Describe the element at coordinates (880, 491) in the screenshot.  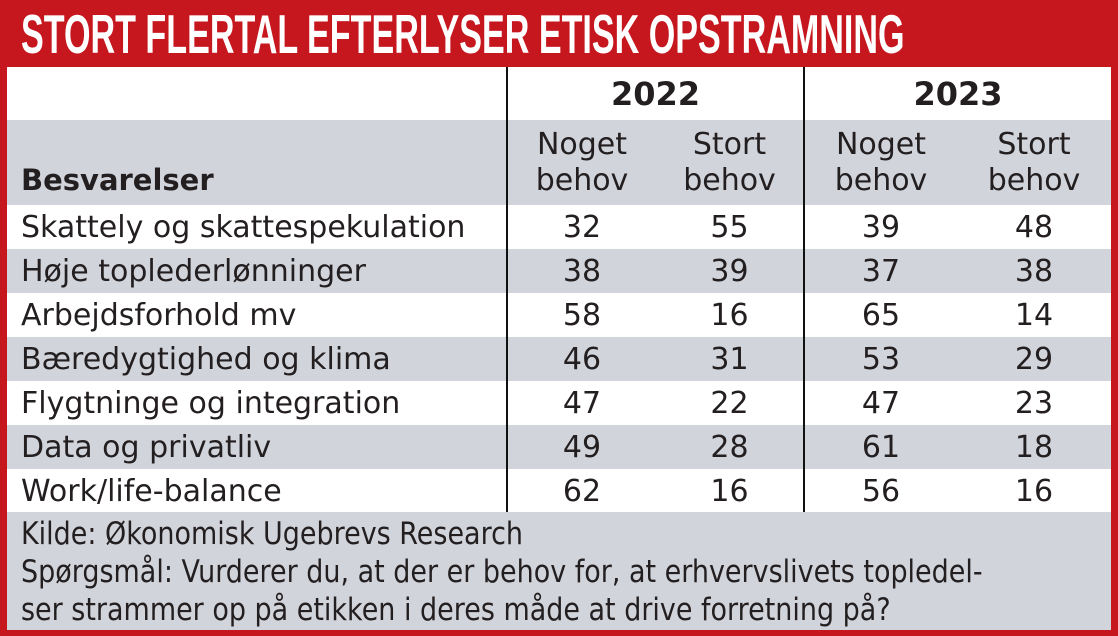
I see `value-cell: 56` at that location.